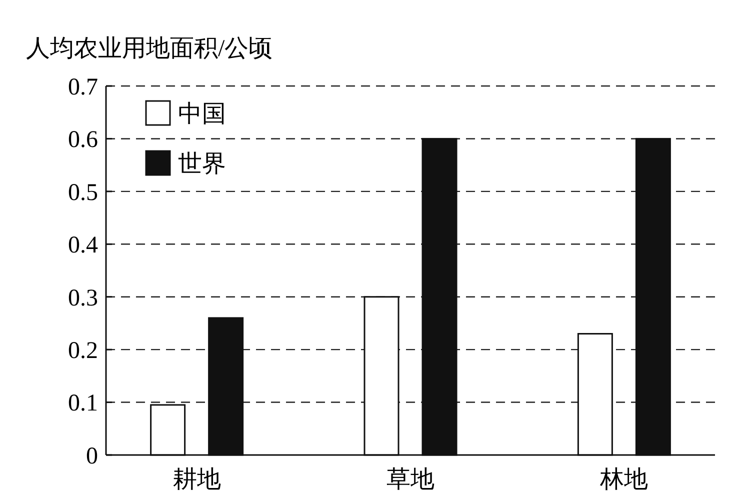  Describe the element at coordinates (92, 456) in the screenshot. I see `y-tick-label: 0` at that location.